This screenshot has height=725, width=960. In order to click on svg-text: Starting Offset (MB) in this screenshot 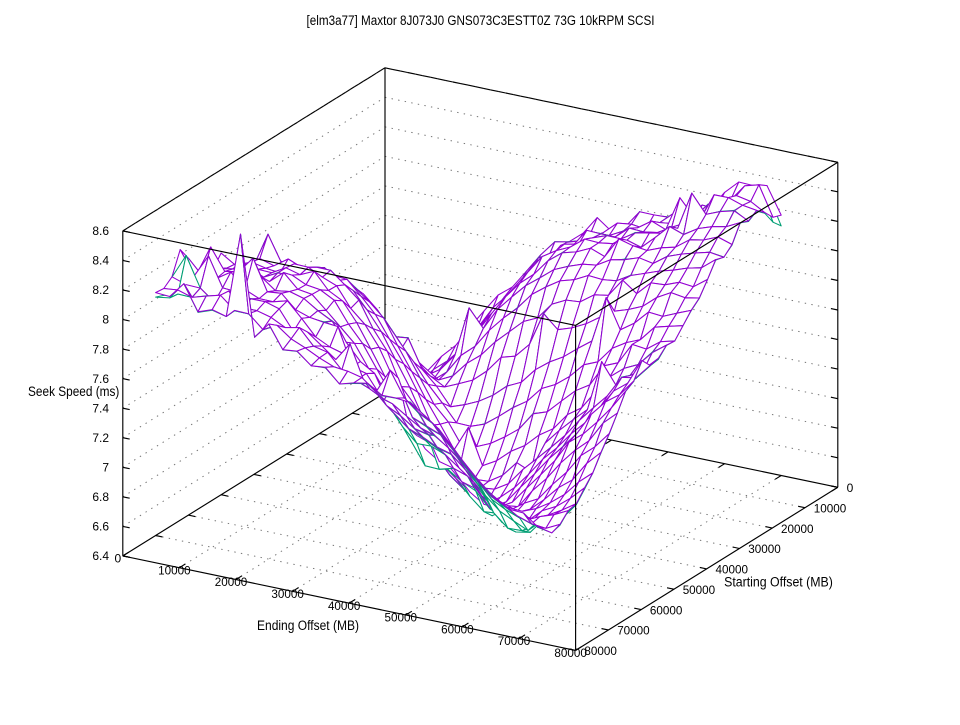, I will do `click(778, 582)`.